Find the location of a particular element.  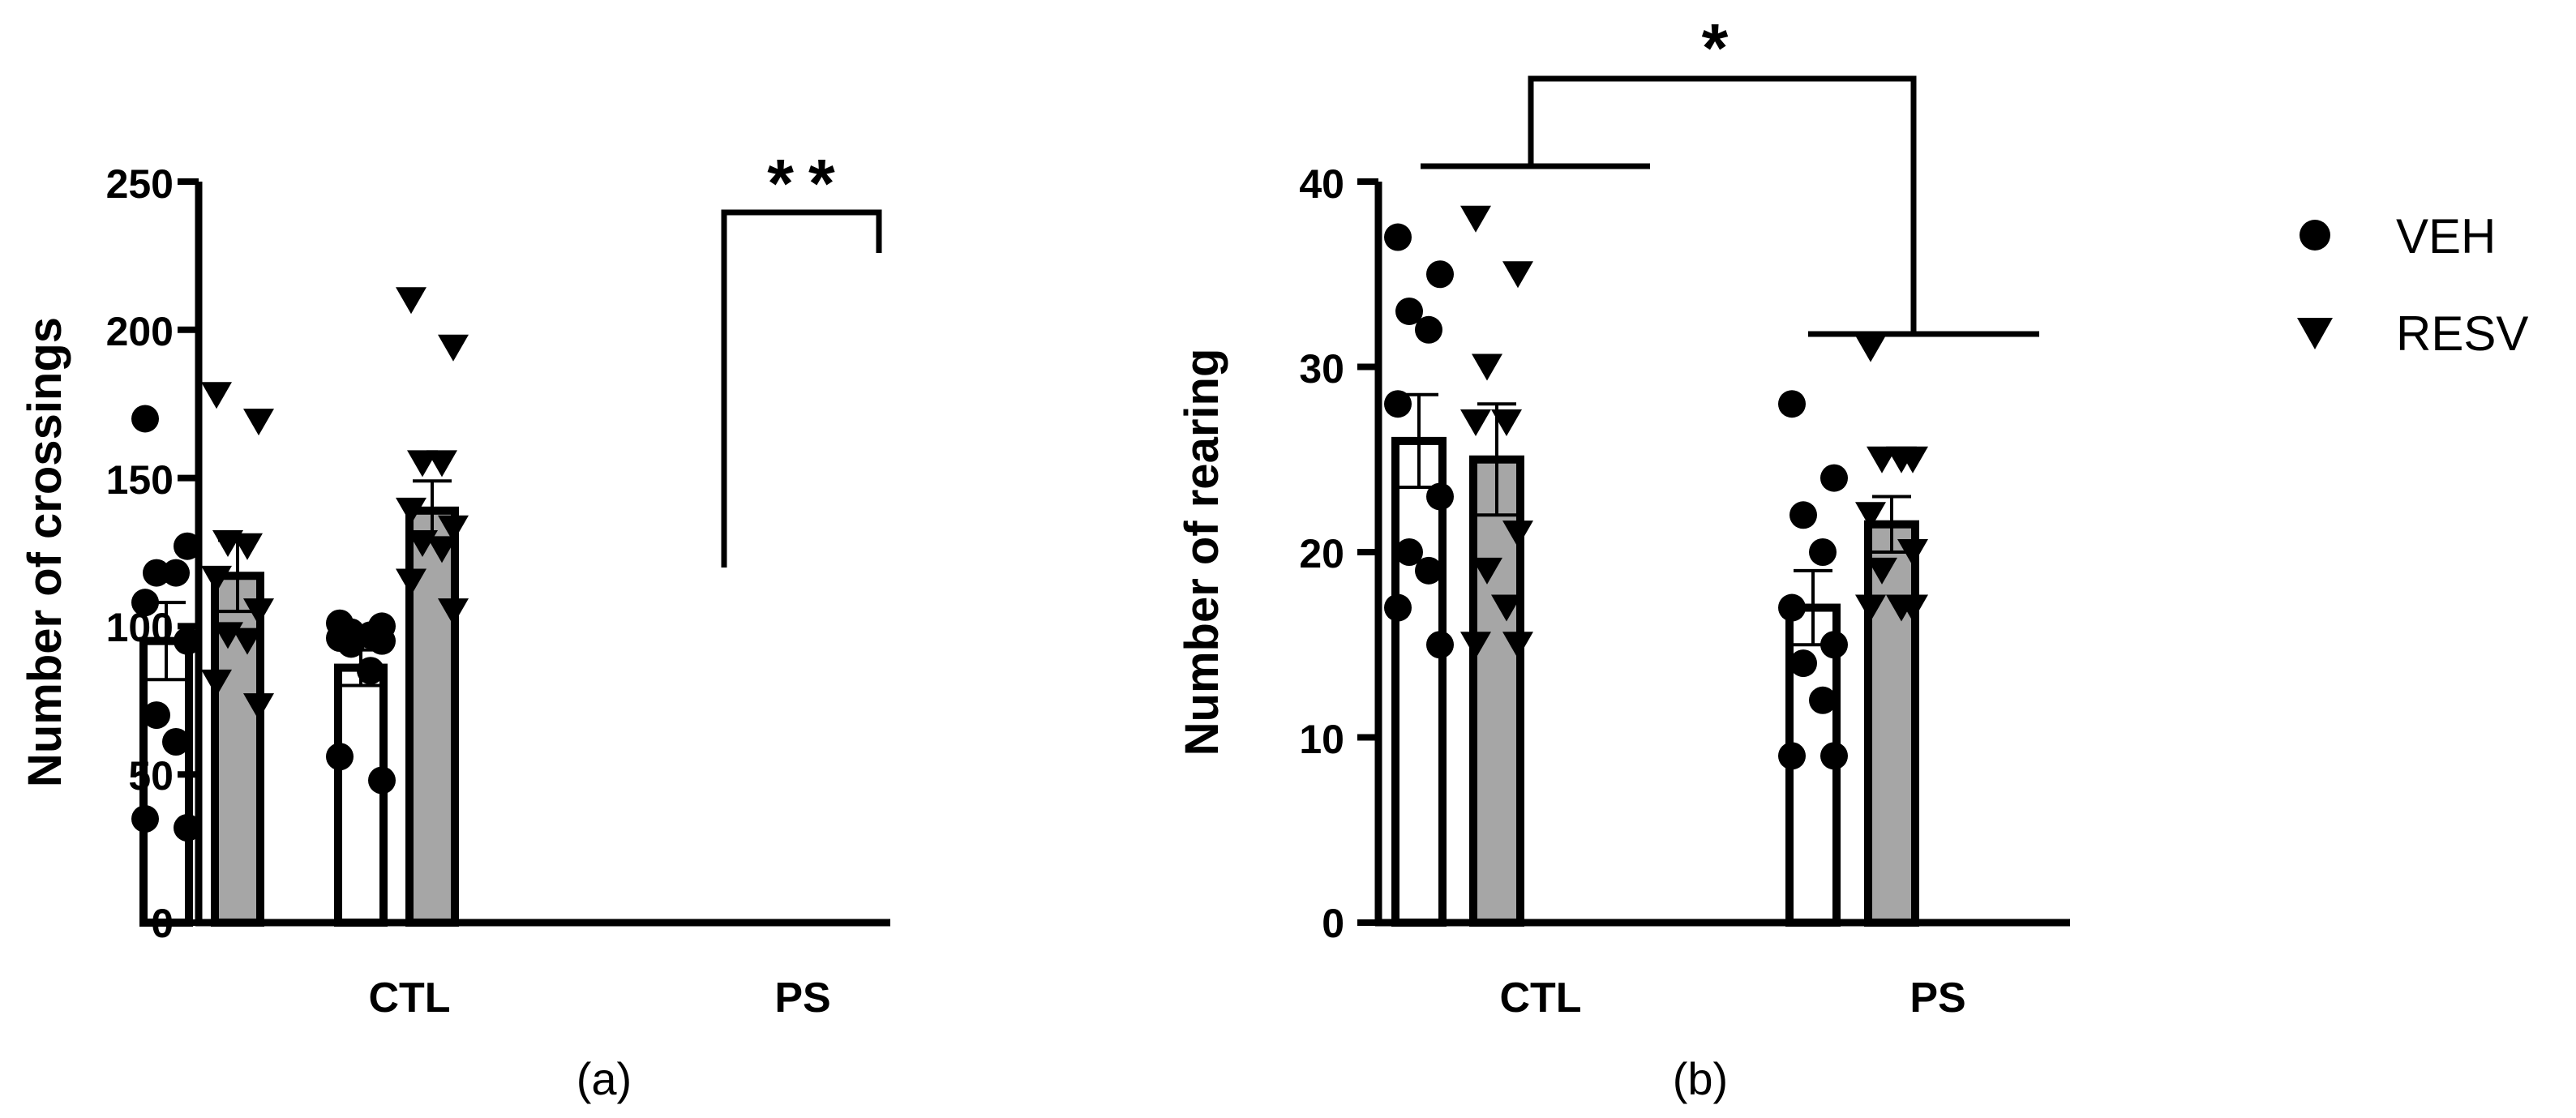

legend: VEH RESV is located at coordinates (2412, 285).